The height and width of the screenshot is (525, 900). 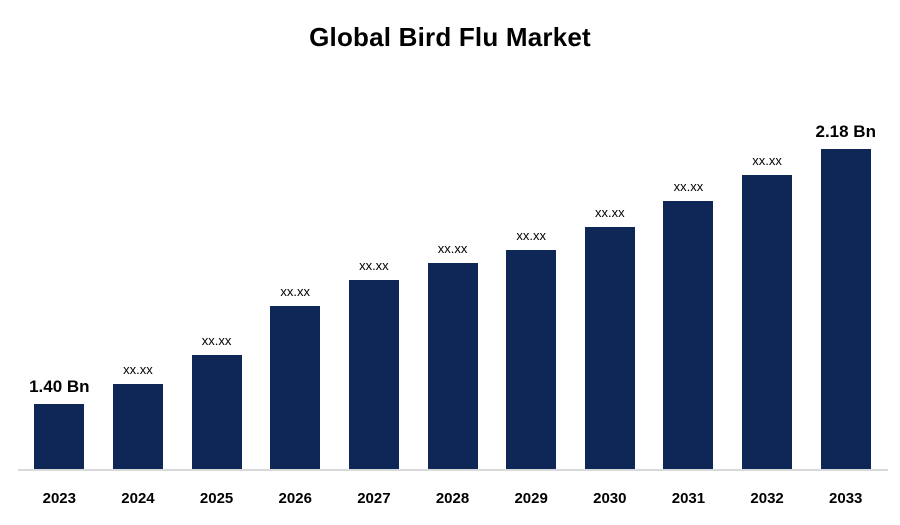 What do you see at coordinates (59, 498) in the screenshot?
I see `x-axis-label: 2023` at bounding box center [59, 498].